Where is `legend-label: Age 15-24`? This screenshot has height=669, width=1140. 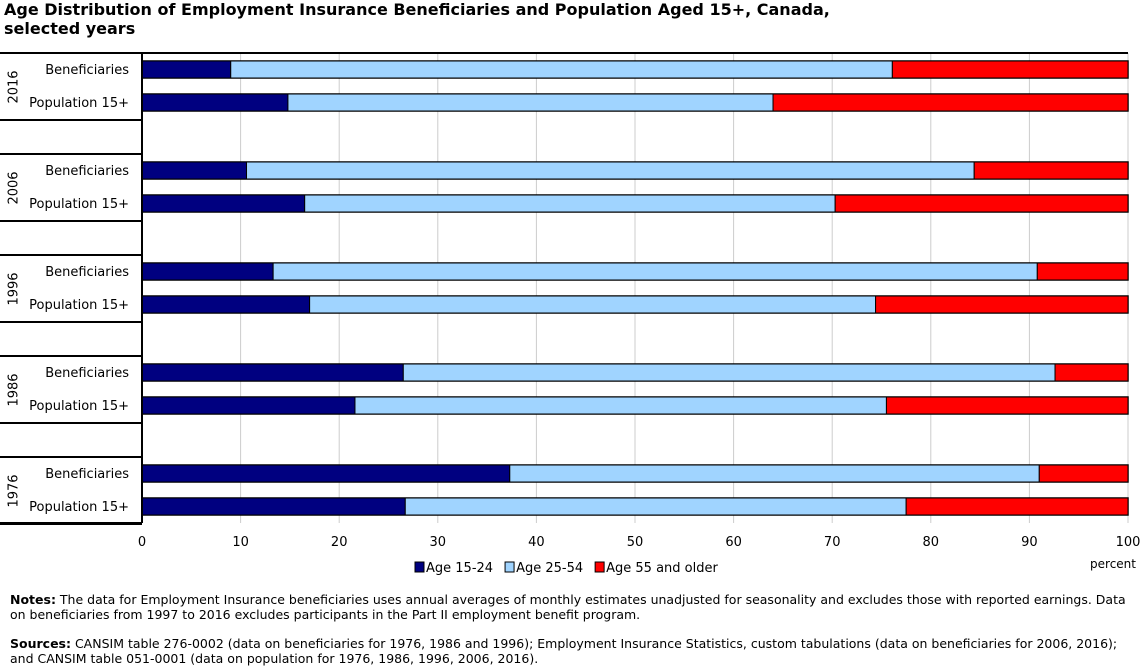 legend-label: Age 15-24 is located at coordinates (459, 568).